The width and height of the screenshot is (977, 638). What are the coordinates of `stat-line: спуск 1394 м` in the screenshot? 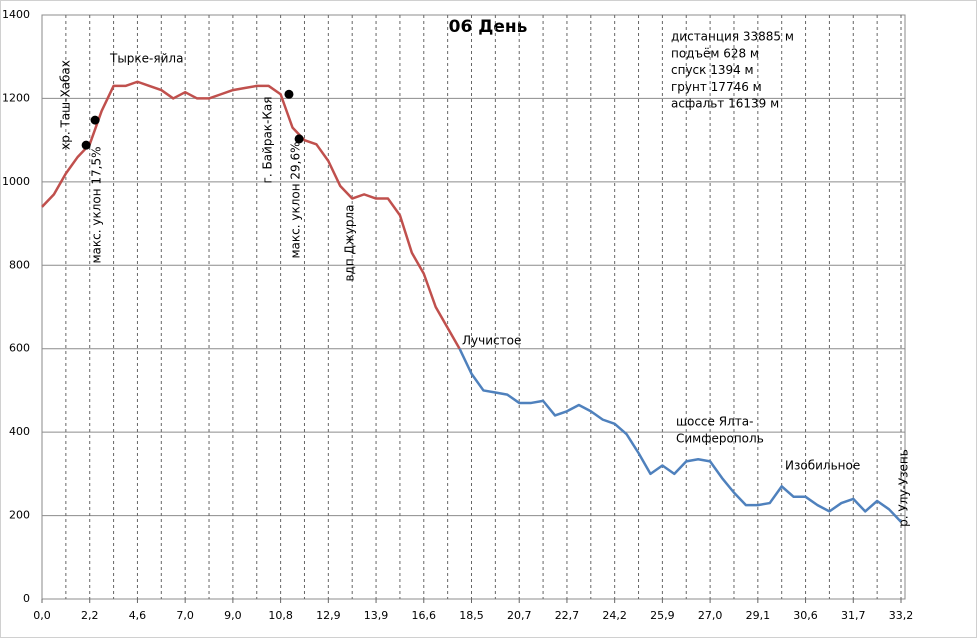 It's located at (712, 70).